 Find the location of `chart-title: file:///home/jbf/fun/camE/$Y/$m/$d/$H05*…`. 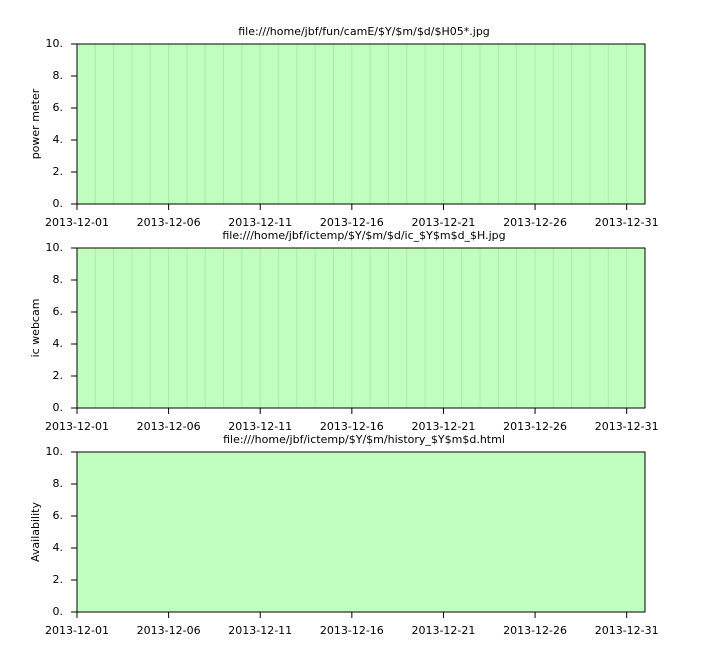

chart-title: file:///home/jbf/fun/camE/$Y/$m/$d/$H05*… is located at coordinates (364, 31).